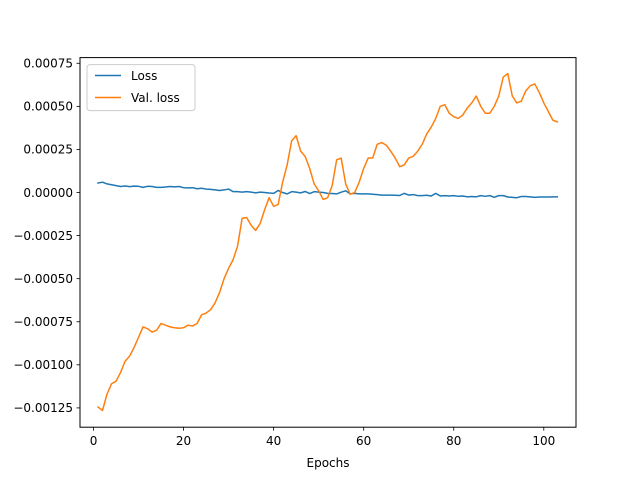 This screenshot has width=640, height=480. What do you see at coordinates (48, 64) in the screenshot?
I see `y-tick-label: 0.00075` at bounding box center [48, 64].